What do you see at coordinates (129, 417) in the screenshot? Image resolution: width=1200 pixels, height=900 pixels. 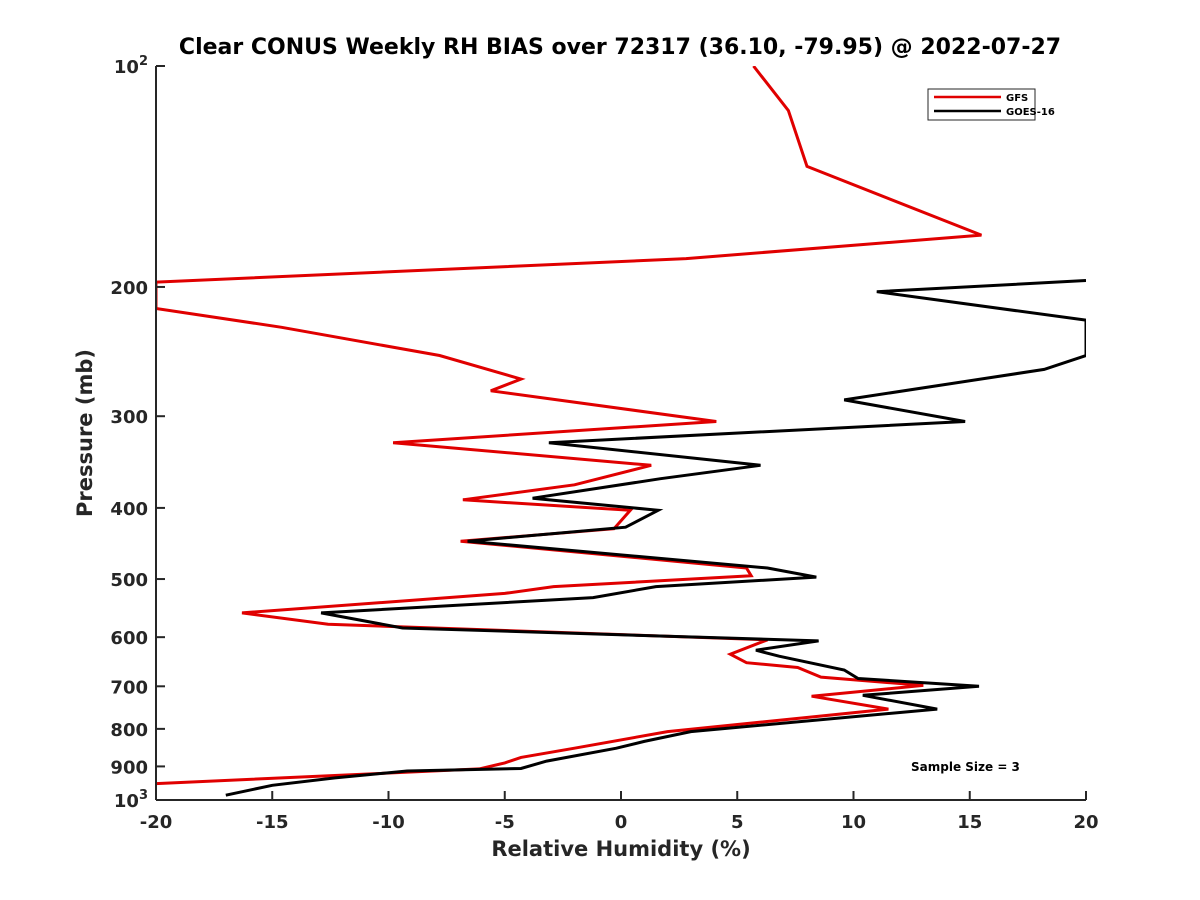 I see `y-tick-label: 300` at bounding box center [129, 417].